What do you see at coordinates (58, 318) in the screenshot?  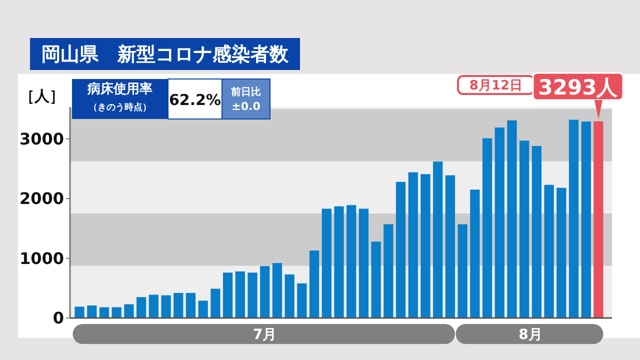 I see `y-tick-label: 0` at bounding box center [58, 318].